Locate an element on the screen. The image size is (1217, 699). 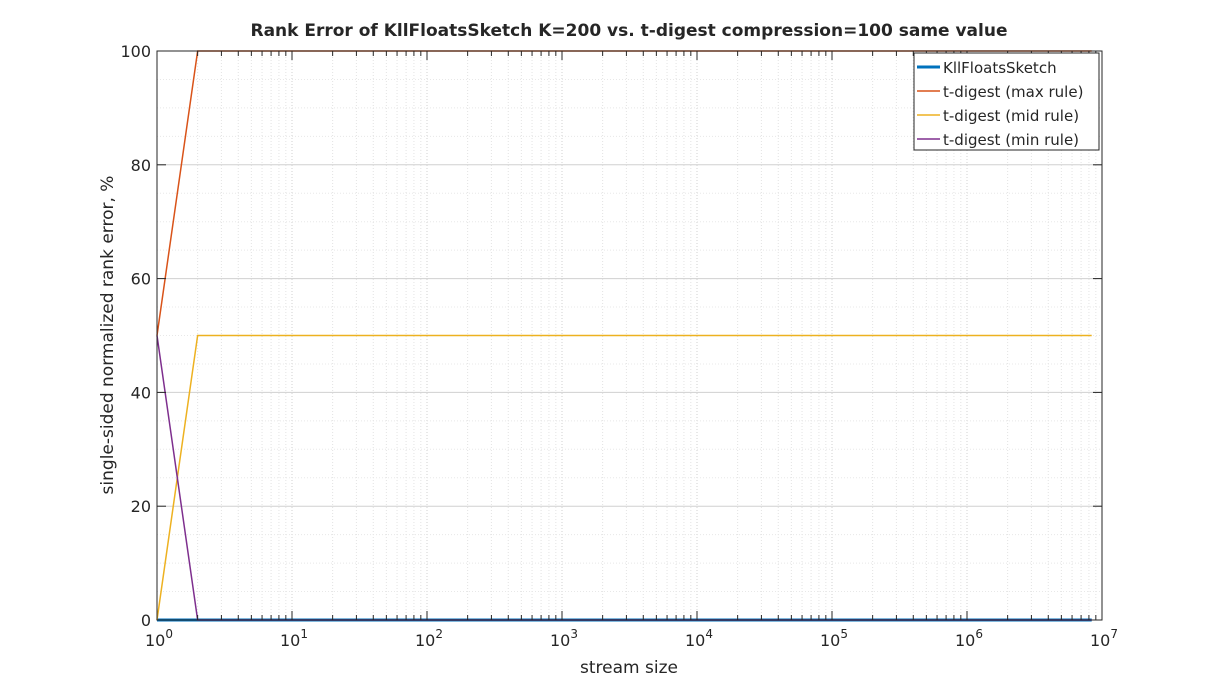
x-tick-label: 10⁵ is located at coordinates (834, 638).